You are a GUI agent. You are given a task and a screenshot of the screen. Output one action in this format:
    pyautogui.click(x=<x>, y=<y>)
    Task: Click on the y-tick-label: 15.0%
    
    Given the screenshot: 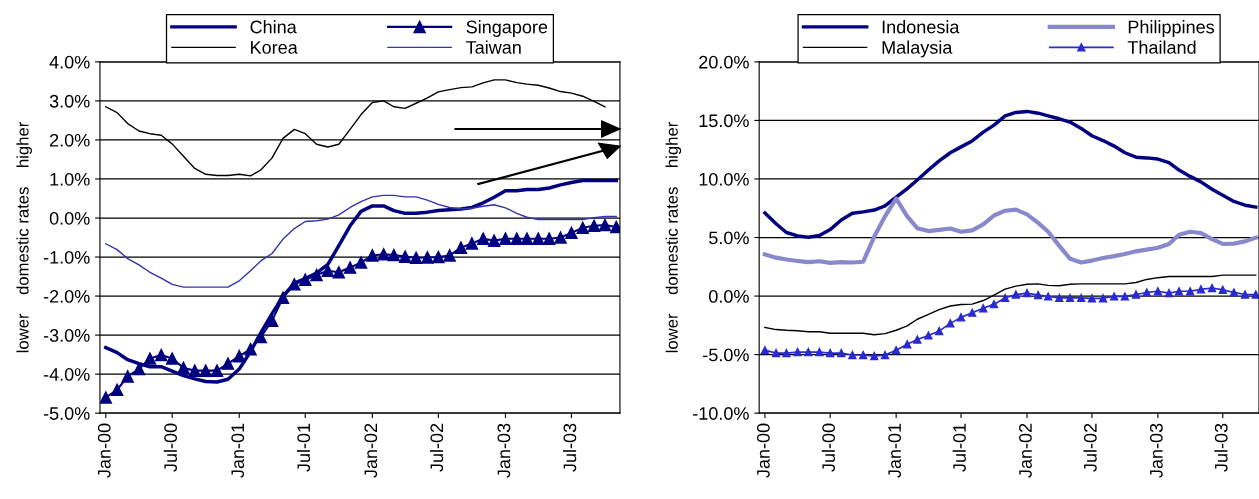 What is the action you would take?
    pyautogui.click(x=724, y=121)
    